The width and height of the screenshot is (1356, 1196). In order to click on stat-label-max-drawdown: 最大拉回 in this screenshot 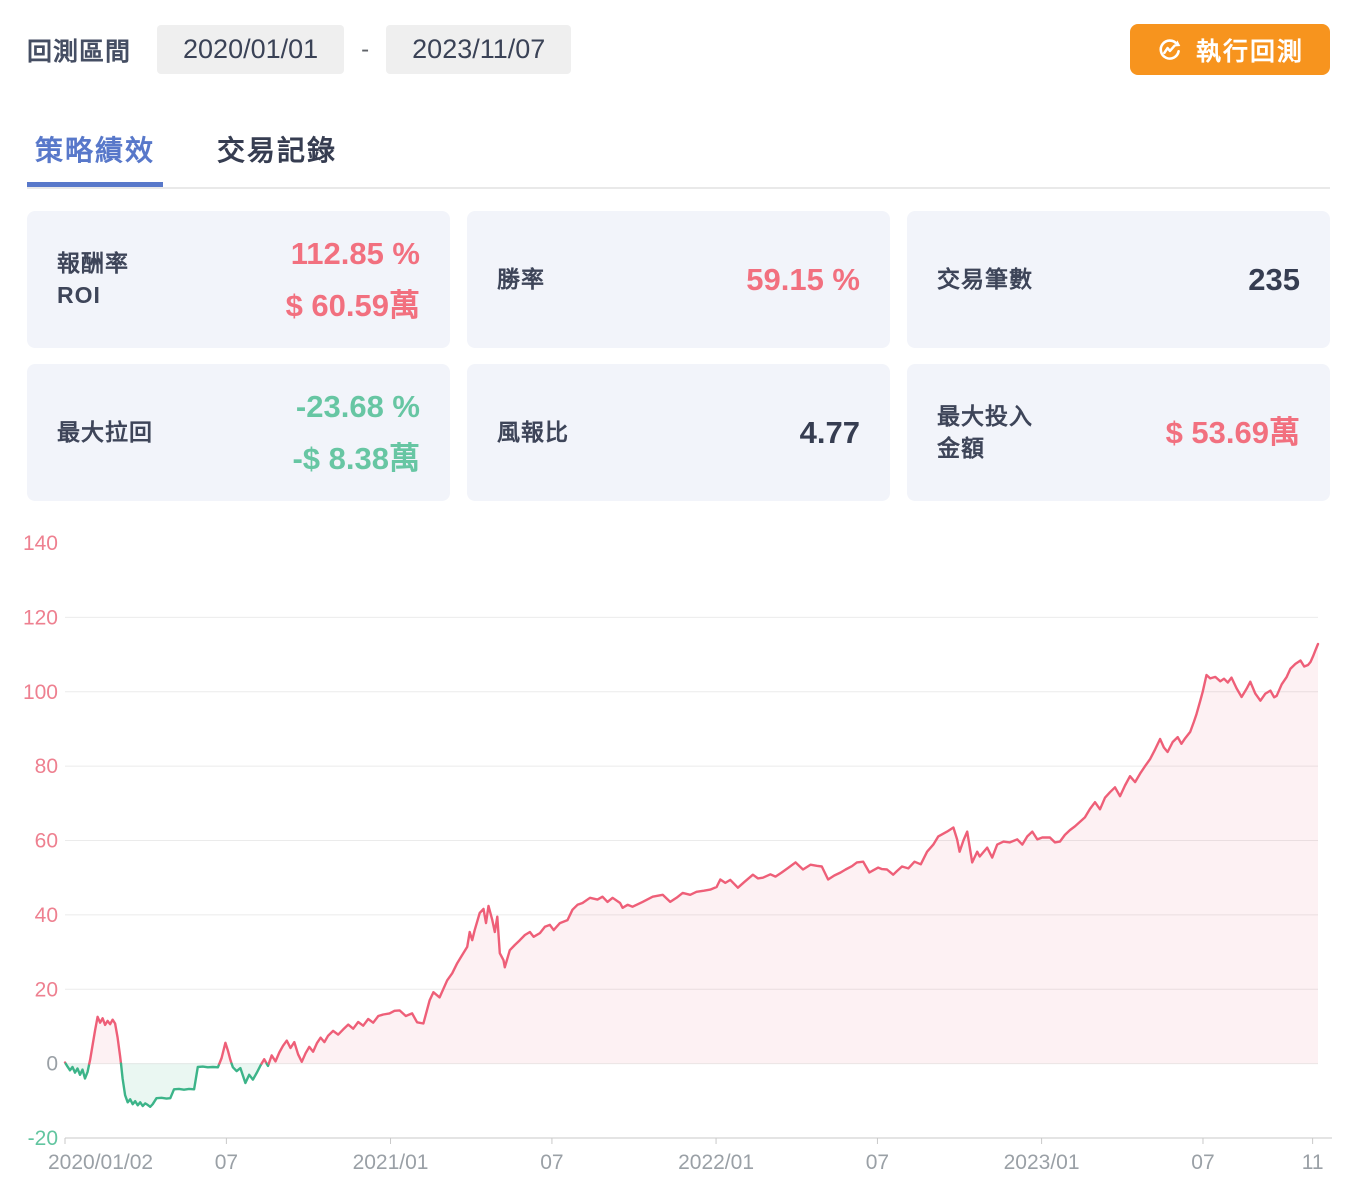, I will do `click(105, 431)`.